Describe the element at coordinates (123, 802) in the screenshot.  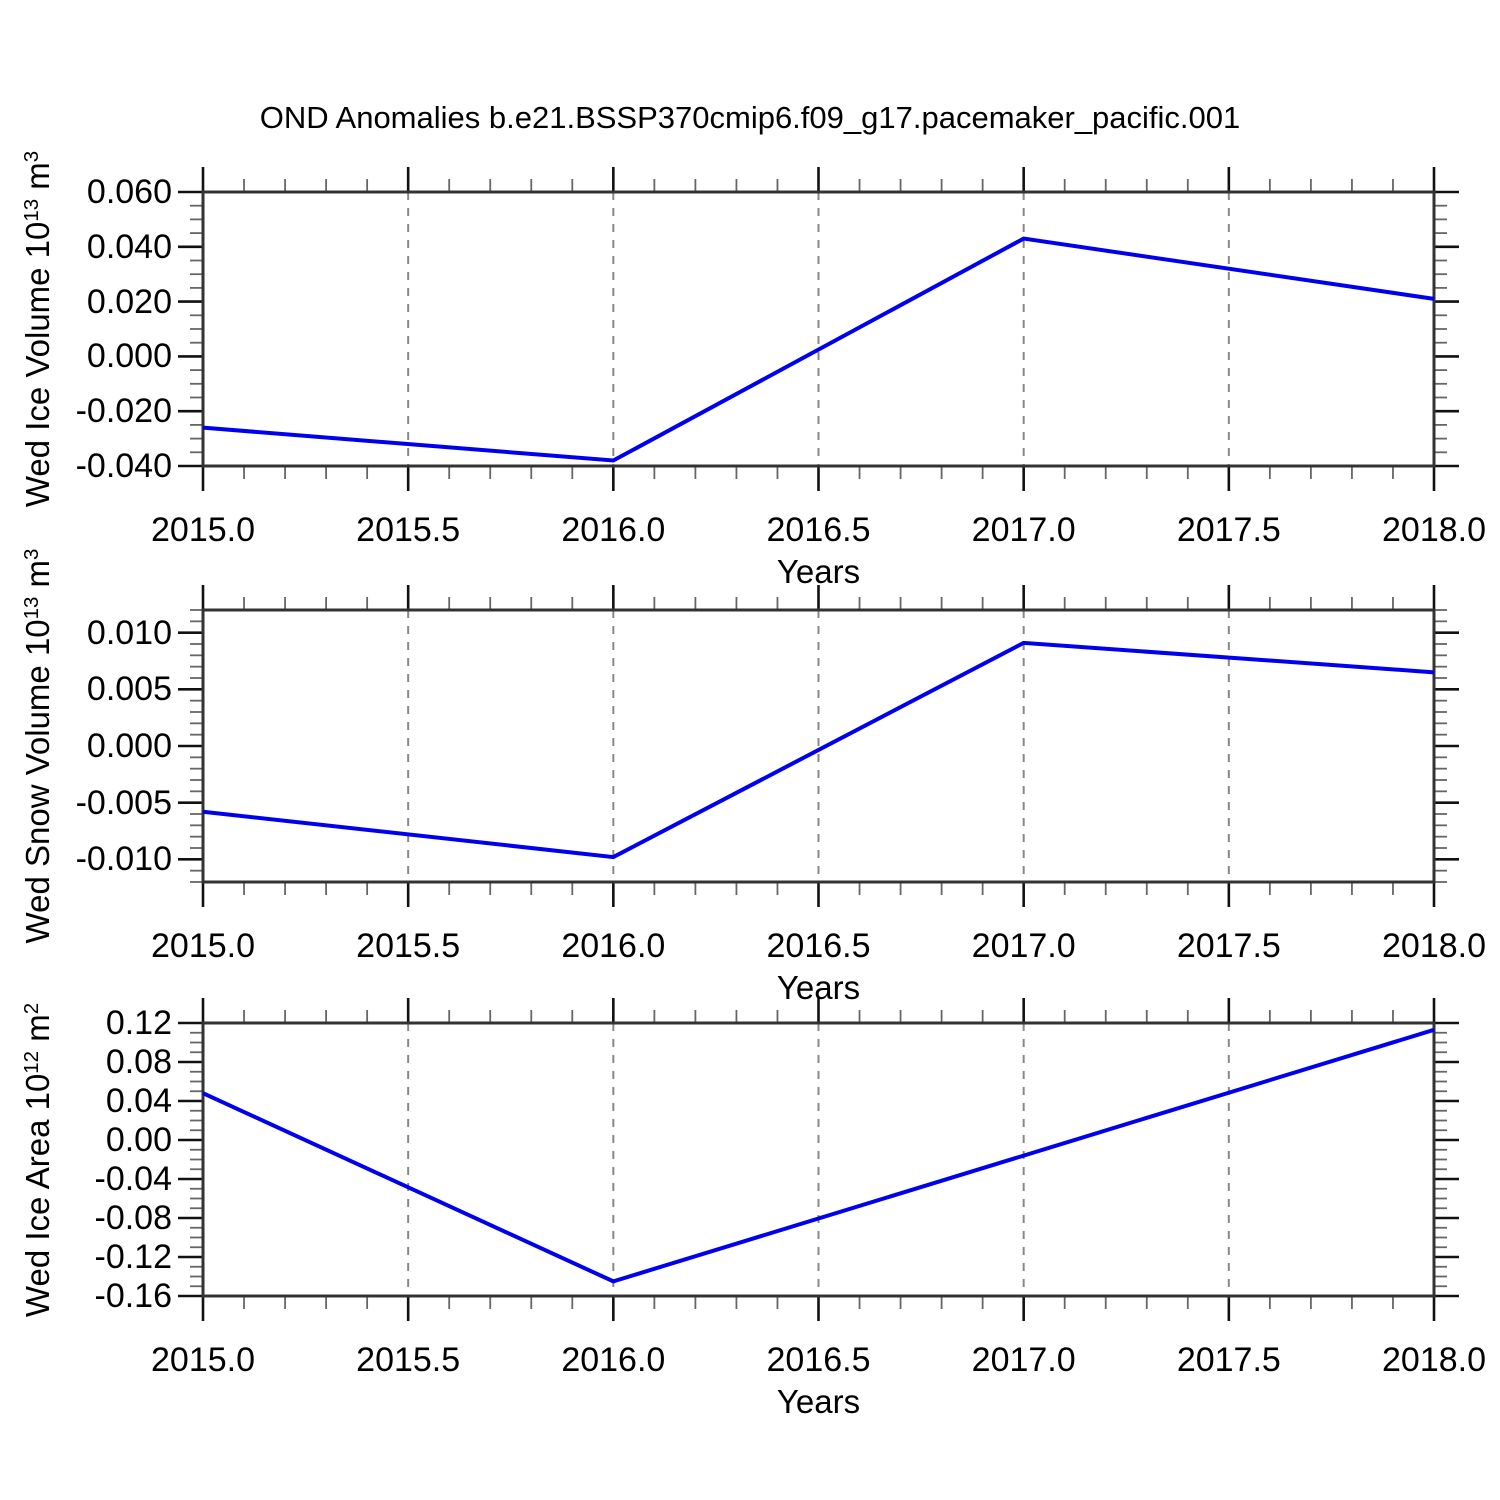
I see `y-tick-label: -0.005` at that location.